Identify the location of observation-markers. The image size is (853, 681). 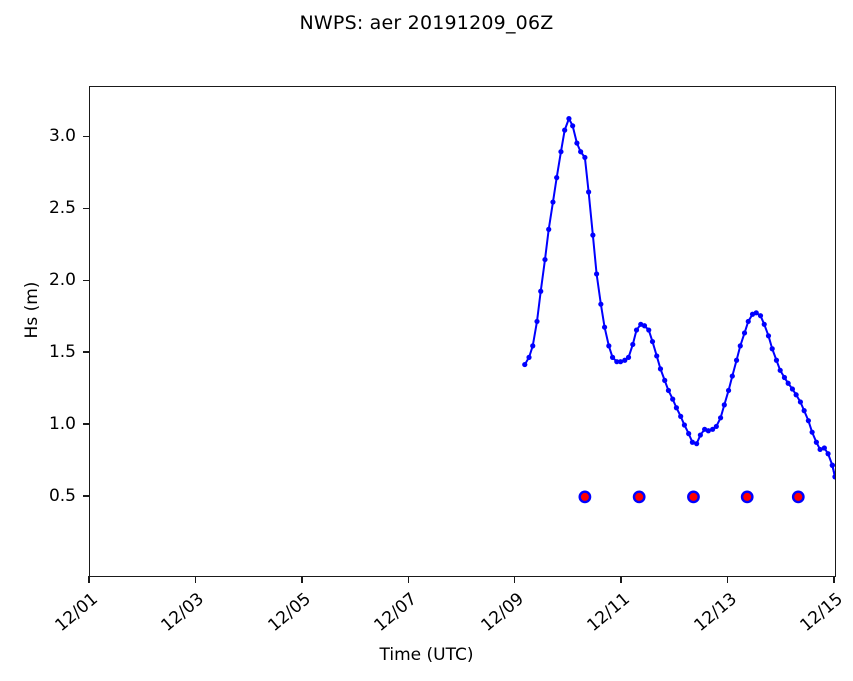
(691, 497).